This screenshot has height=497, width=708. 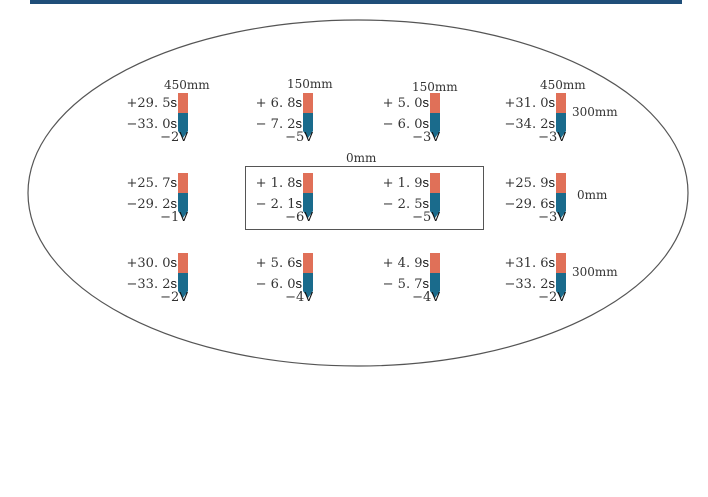 What do you see at coordinates (435, 87) in the screenshot?
I see `label-col3-top: 150mm` at bounding box center [435, 87].